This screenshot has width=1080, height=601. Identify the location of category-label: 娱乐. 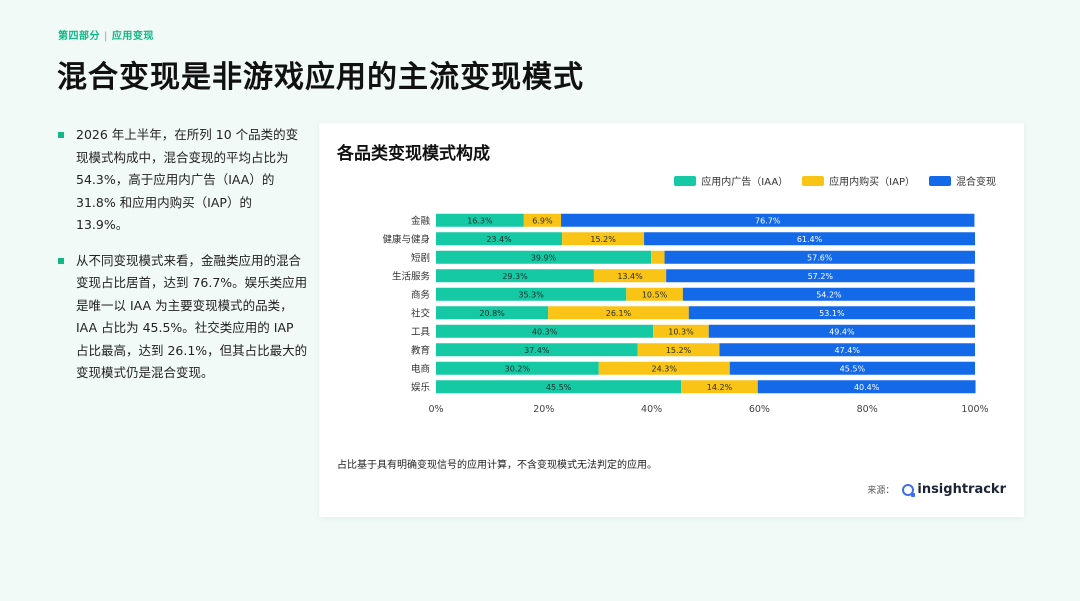
(421, 387).